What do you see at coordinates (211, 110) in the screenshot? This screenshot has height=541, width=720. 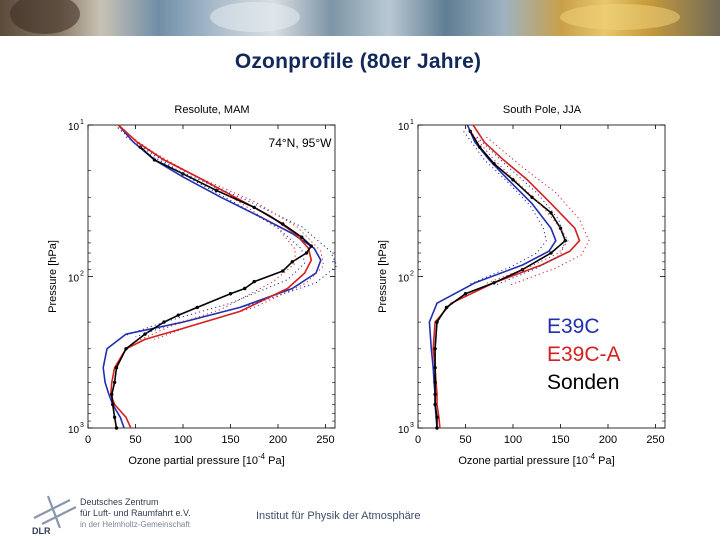 I see `chart-title: Resolute, MAM` at bounding box center [211, 110].